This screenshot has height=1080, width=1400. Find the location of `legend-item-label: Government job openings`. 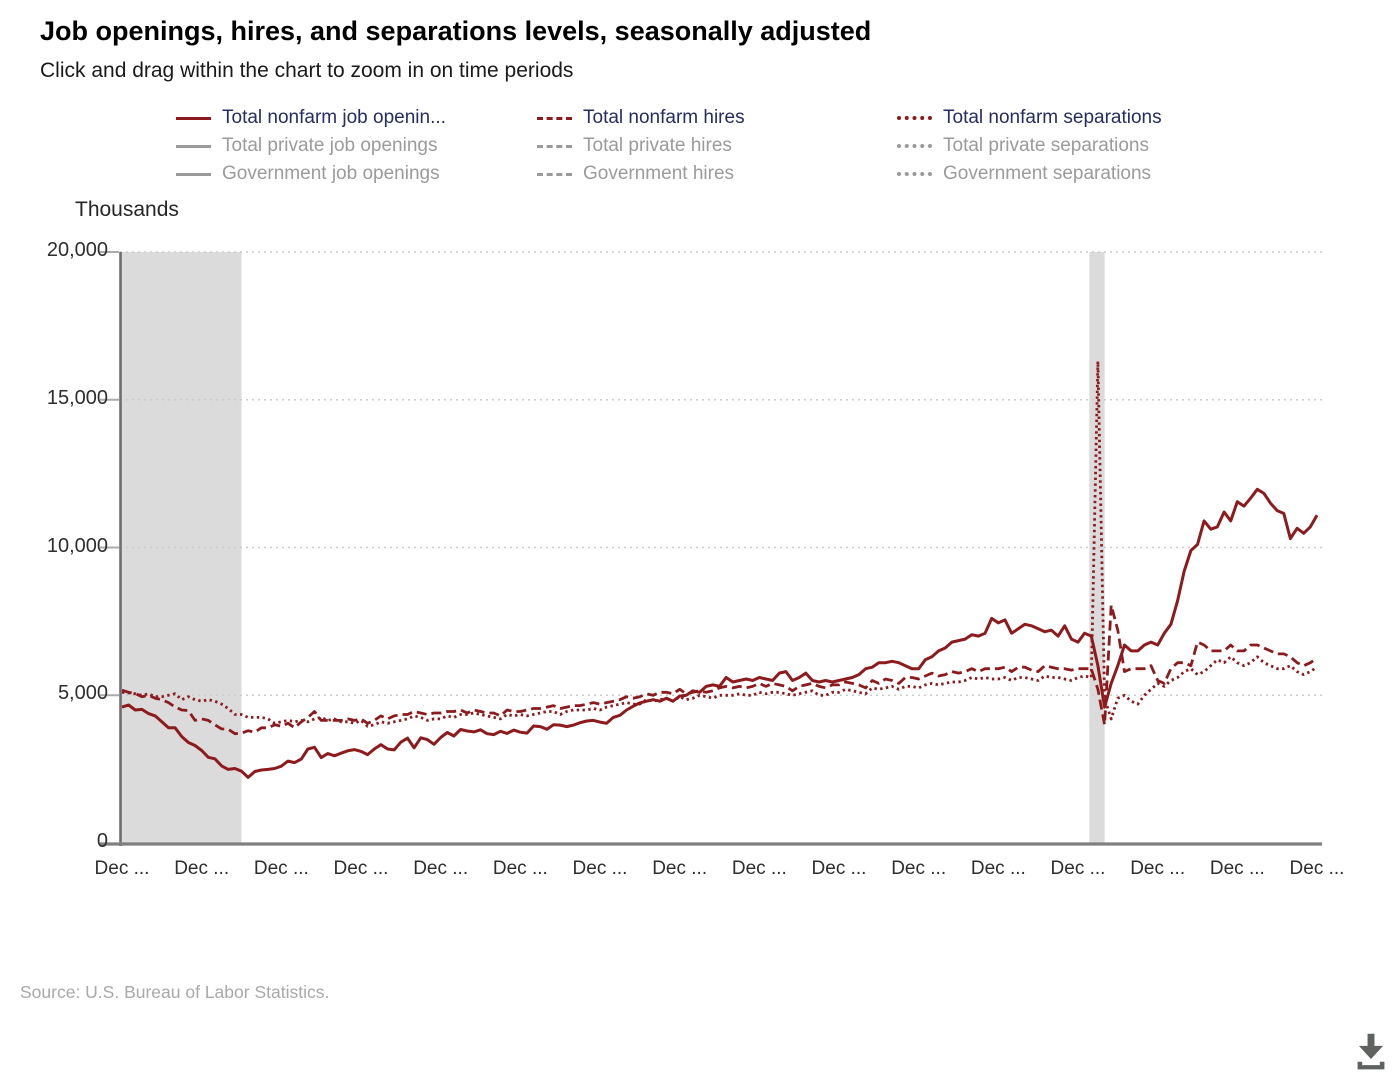

legend-item-label: Government job openings is located at coordinates (331, 173).